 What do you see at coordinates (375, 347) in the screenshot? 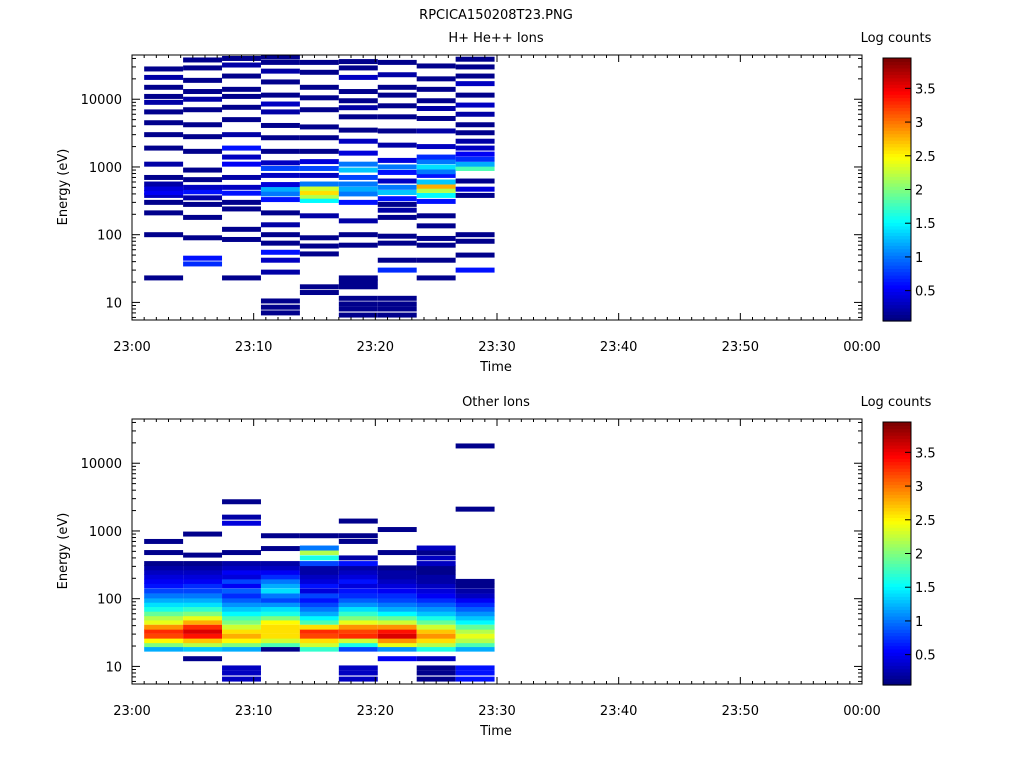
I see `x-tick-label: 23:20` at bounding box center [375, 347].